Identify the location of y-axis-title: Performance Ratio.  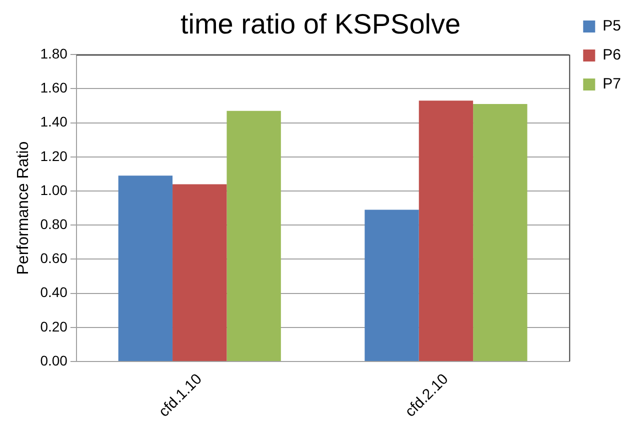
(23, 208).